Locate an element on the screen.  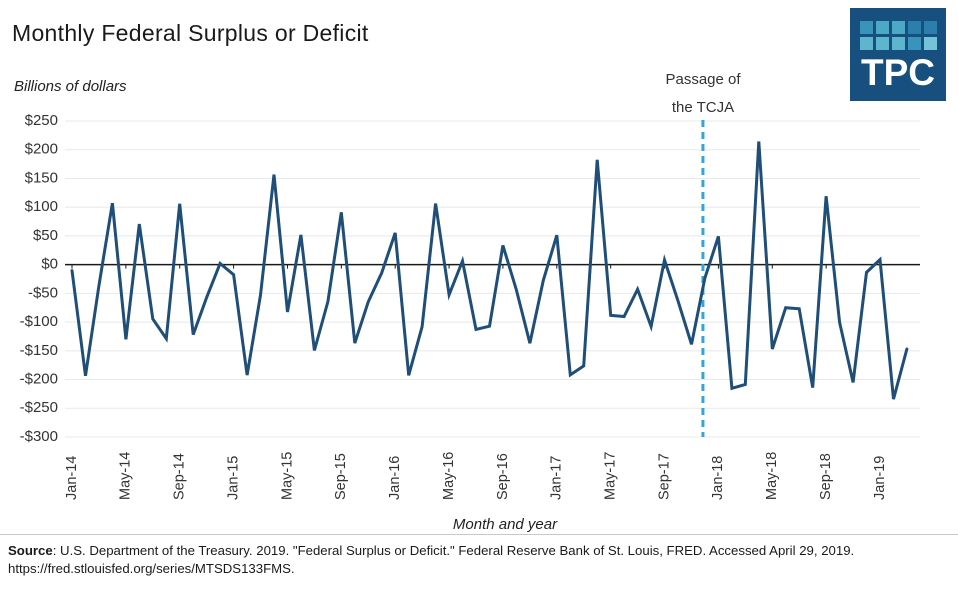
y-tick-label: -$200 is located at coordinates (39, 379).